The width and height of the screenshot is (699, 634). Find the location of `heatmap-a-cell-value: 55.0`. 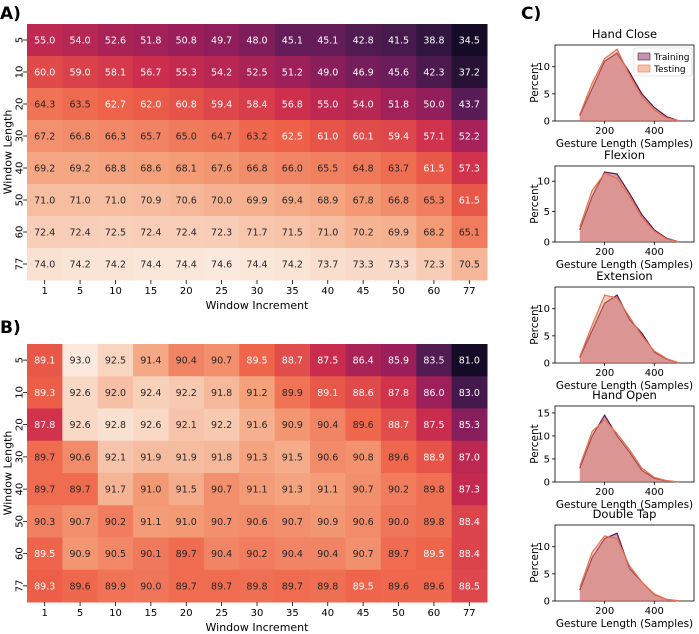

heatmap-a-cell-value: 55.0 is located at coordinates (327, 105).